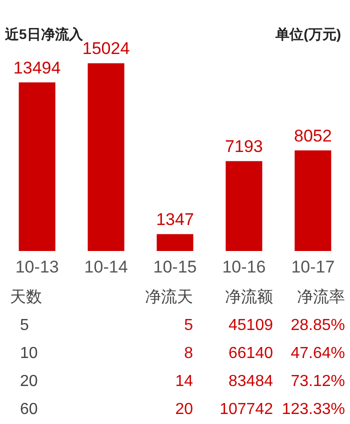  Describe the element at coordinates (37, 68) in the screenshot. I see `data-label: 13494` at that location.